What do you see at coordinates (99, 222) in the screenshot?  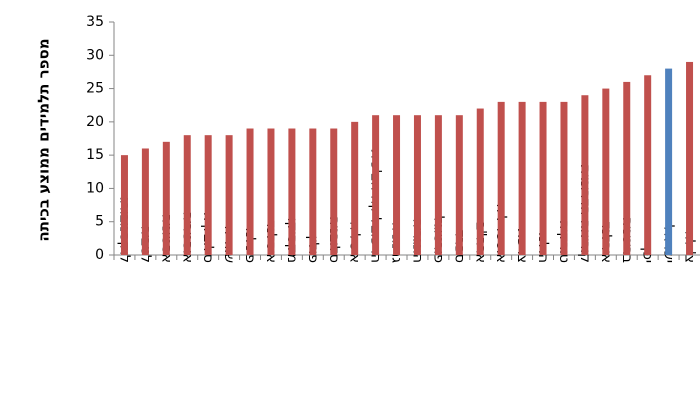 I see `y-tick-label: 5` at bounding box center [99, 222].